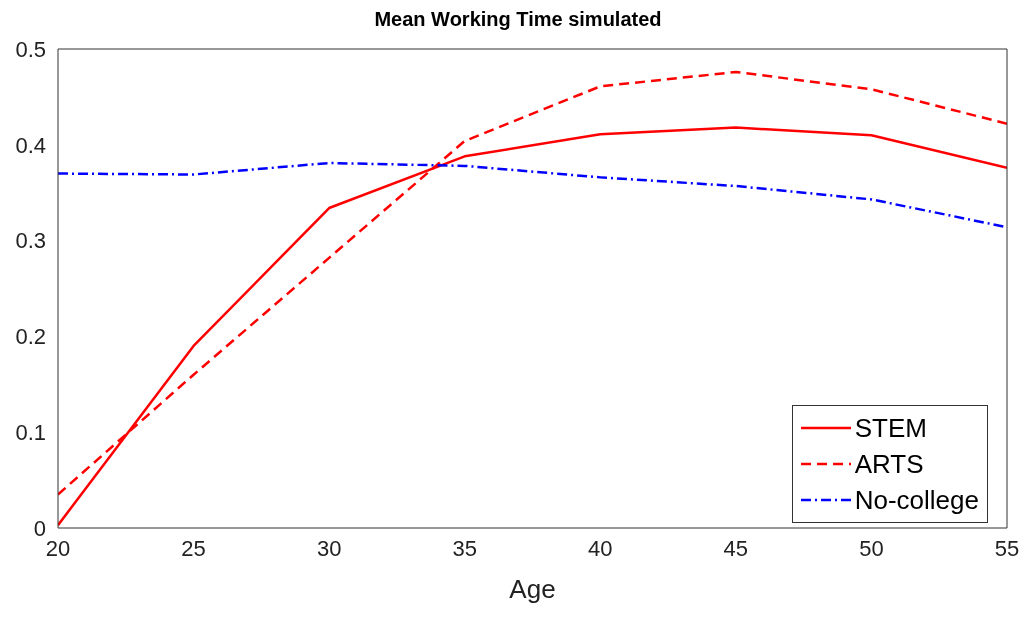 The height and width of the screenshot is (617, 1036). I want to click on y-tick-label: 0.5, so click(30, 49).